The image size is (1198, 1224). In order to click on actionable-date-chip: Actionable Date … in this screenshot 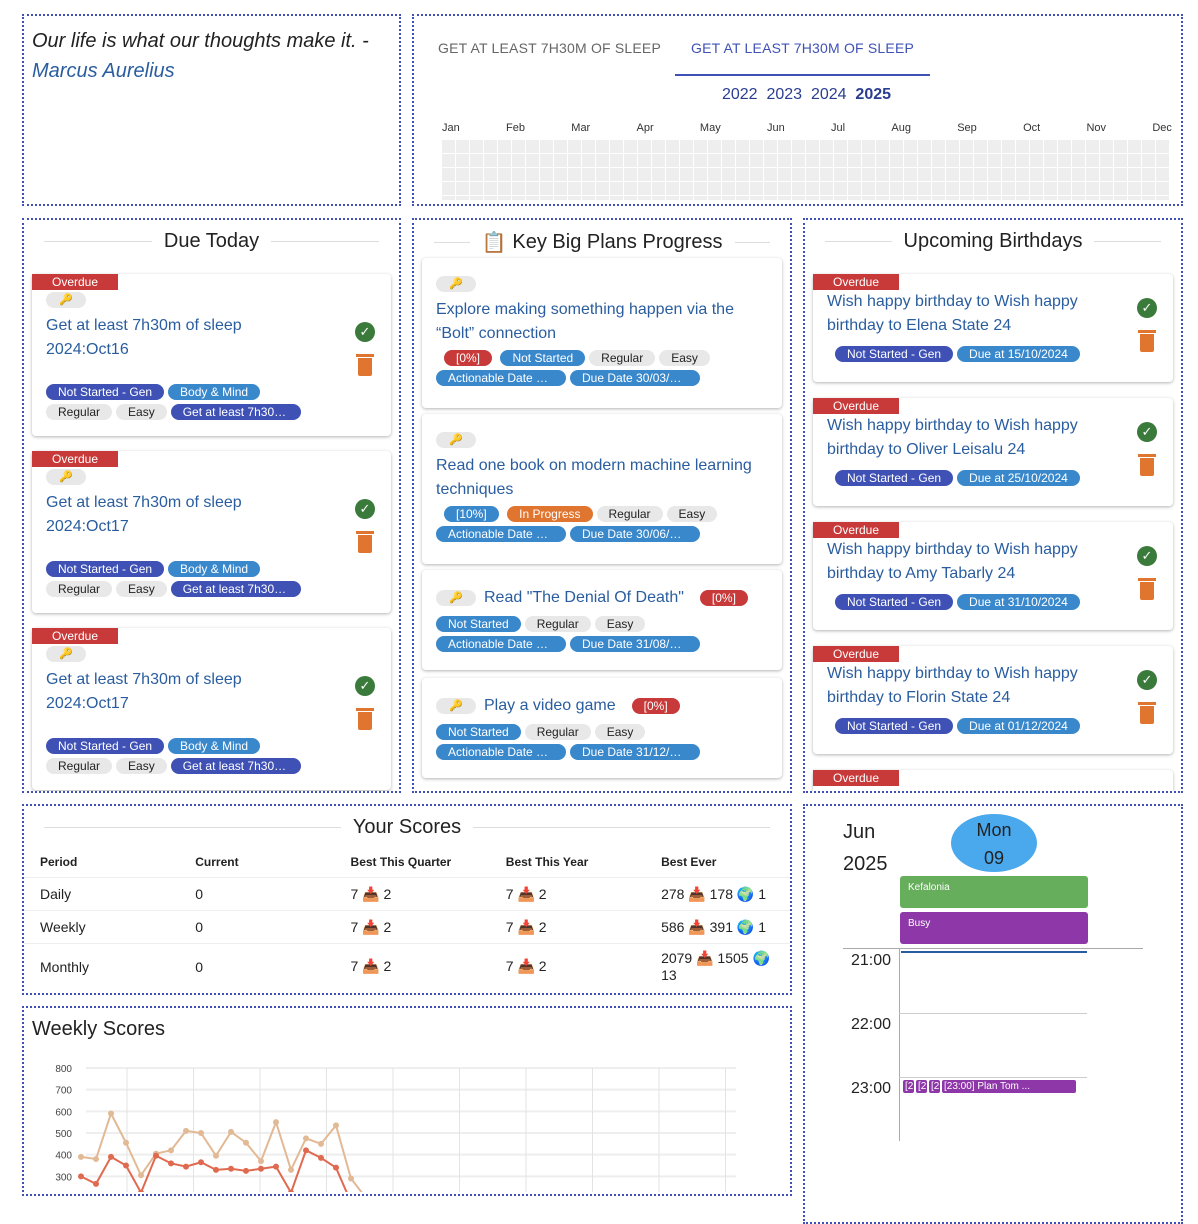, I will do `click(501, 752)`.